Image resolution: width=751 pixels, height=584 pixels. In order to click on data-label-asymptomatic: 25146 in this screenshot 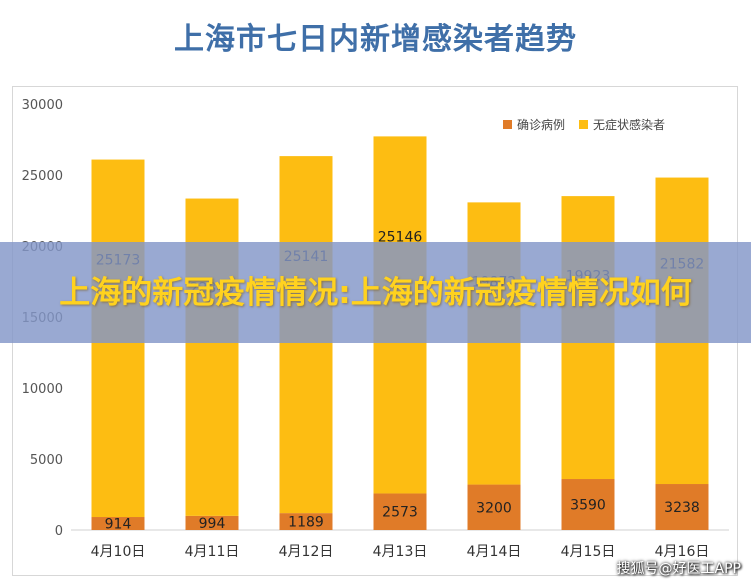, I will do `click(400, 237)`.